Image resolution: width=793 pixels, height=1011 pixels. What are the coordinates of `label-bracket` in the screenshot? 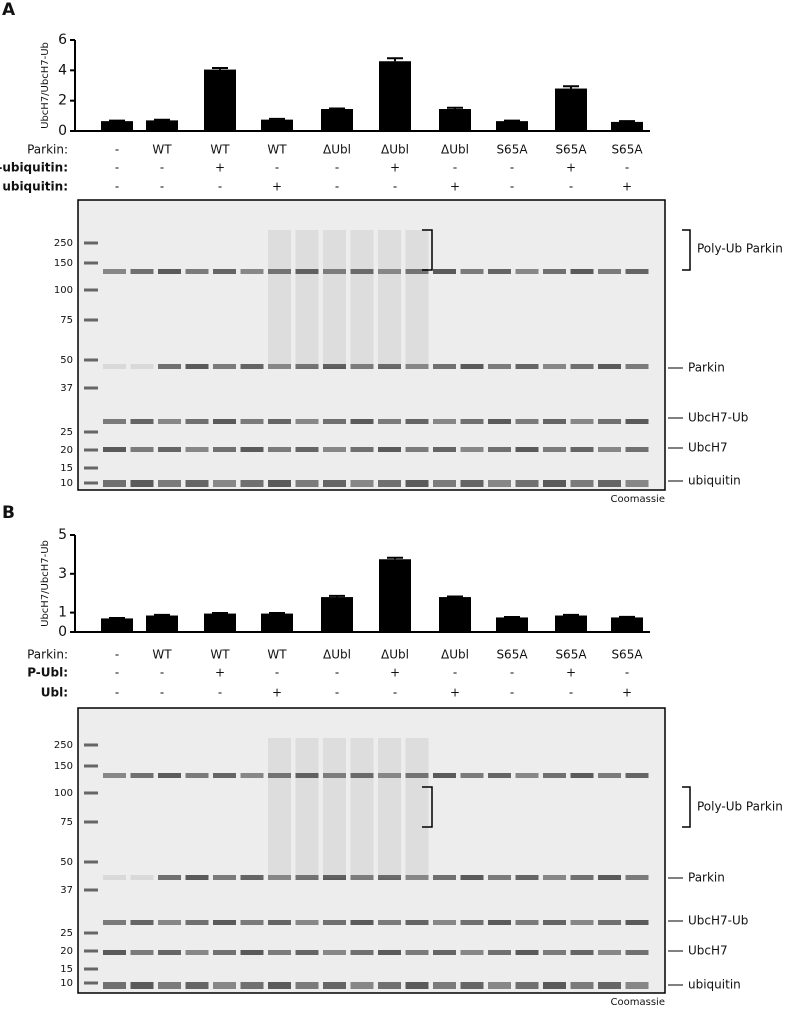 It's located at (686, 250).